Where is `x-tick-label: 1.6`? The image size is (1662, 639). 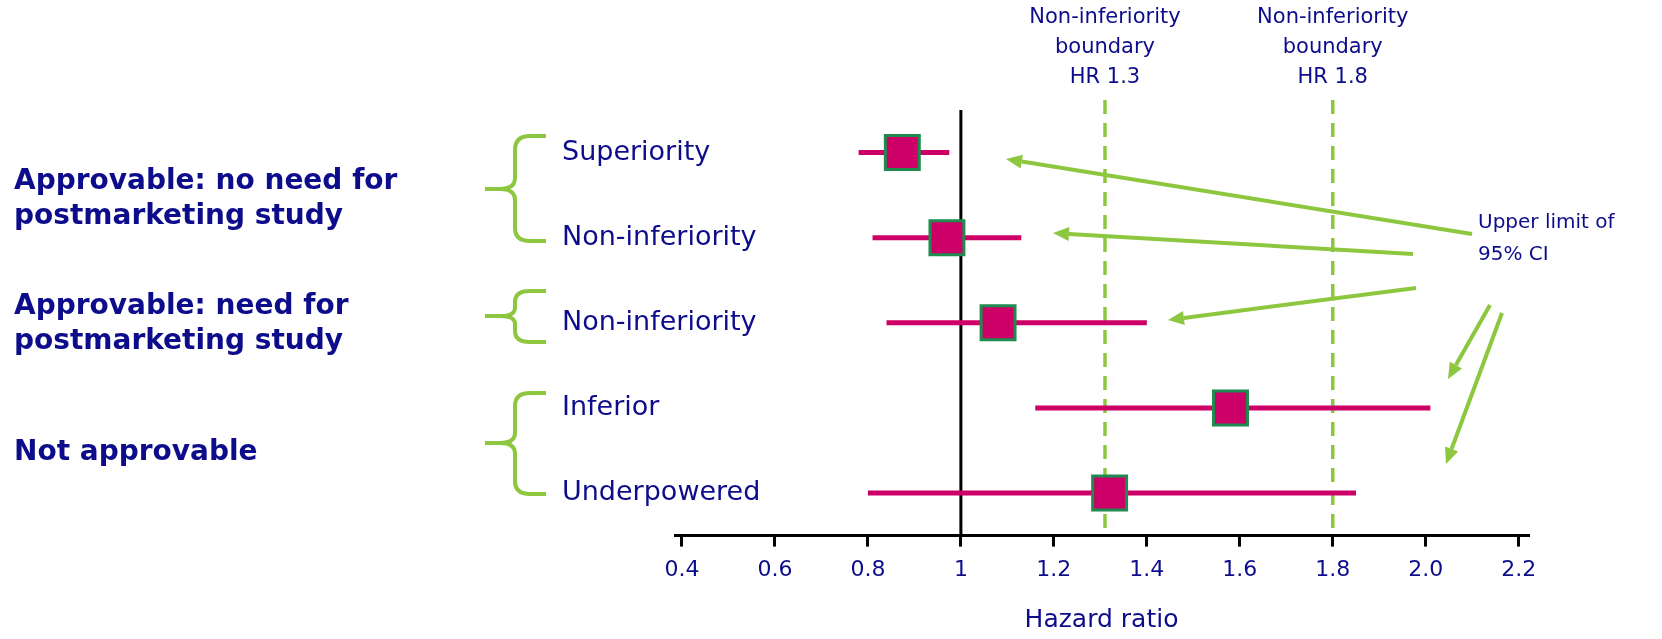 x-tick-label: 1.6 is located at coordinates (1240, 568).